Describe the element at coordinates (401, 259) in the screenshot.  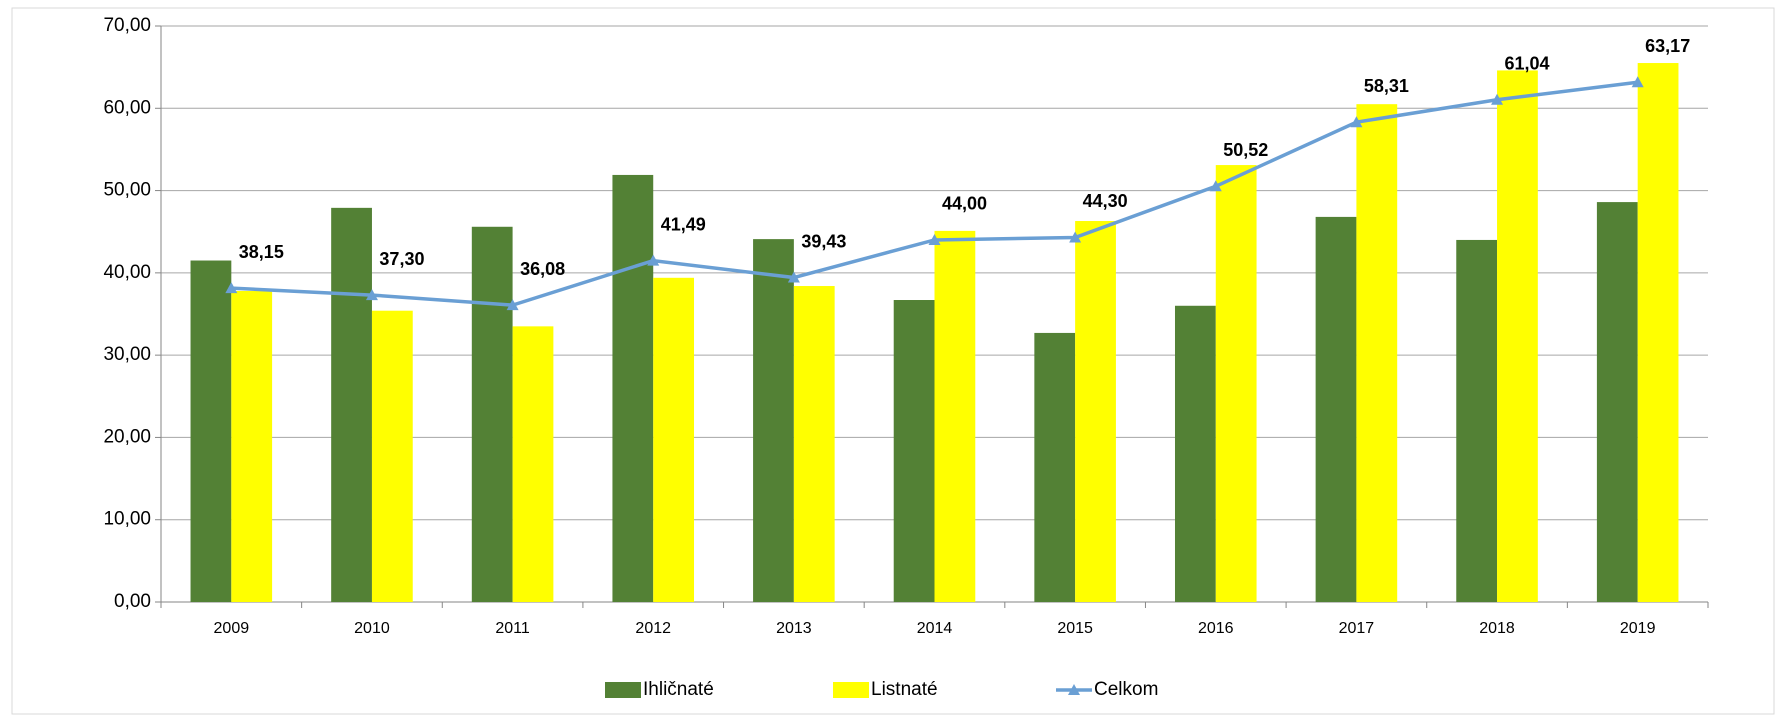
I see `data-label: 37,30` at that location.